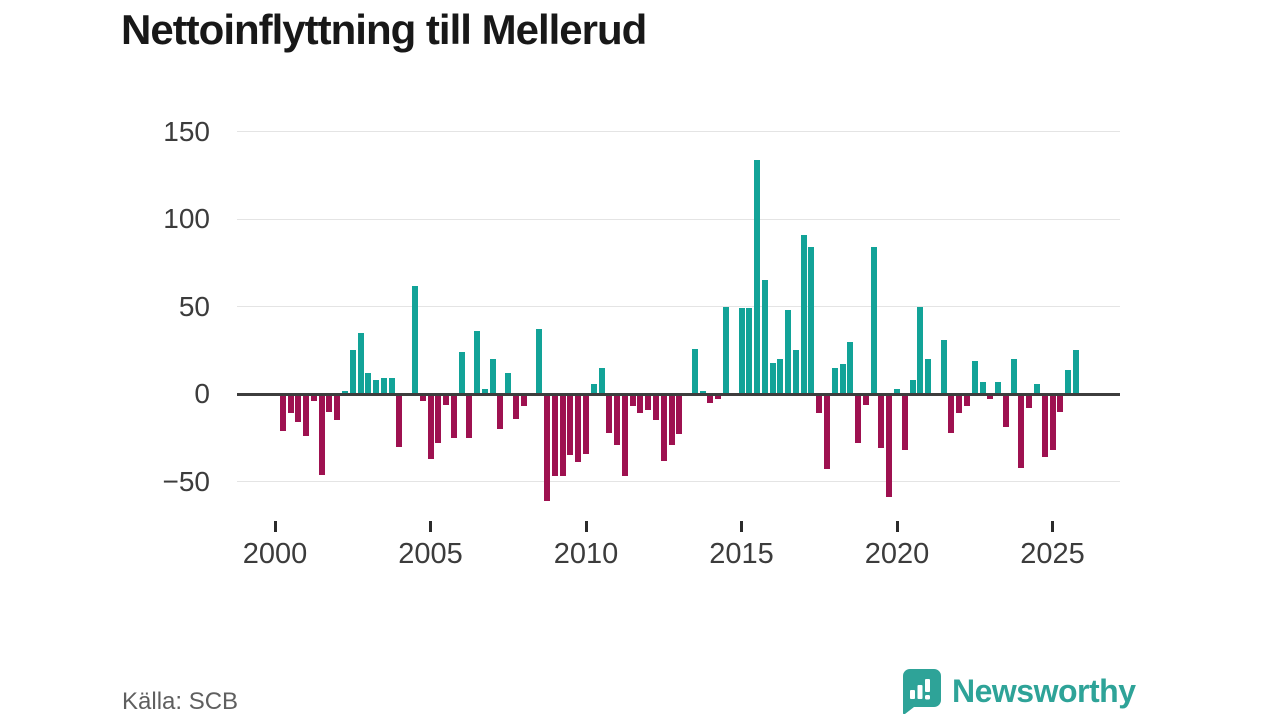 This screenshot has width=1280, height=720. What do you see at coordinates (609, 413) in the screenshot?
I see `bar-2010Q4` at bounding box center [609, 413].